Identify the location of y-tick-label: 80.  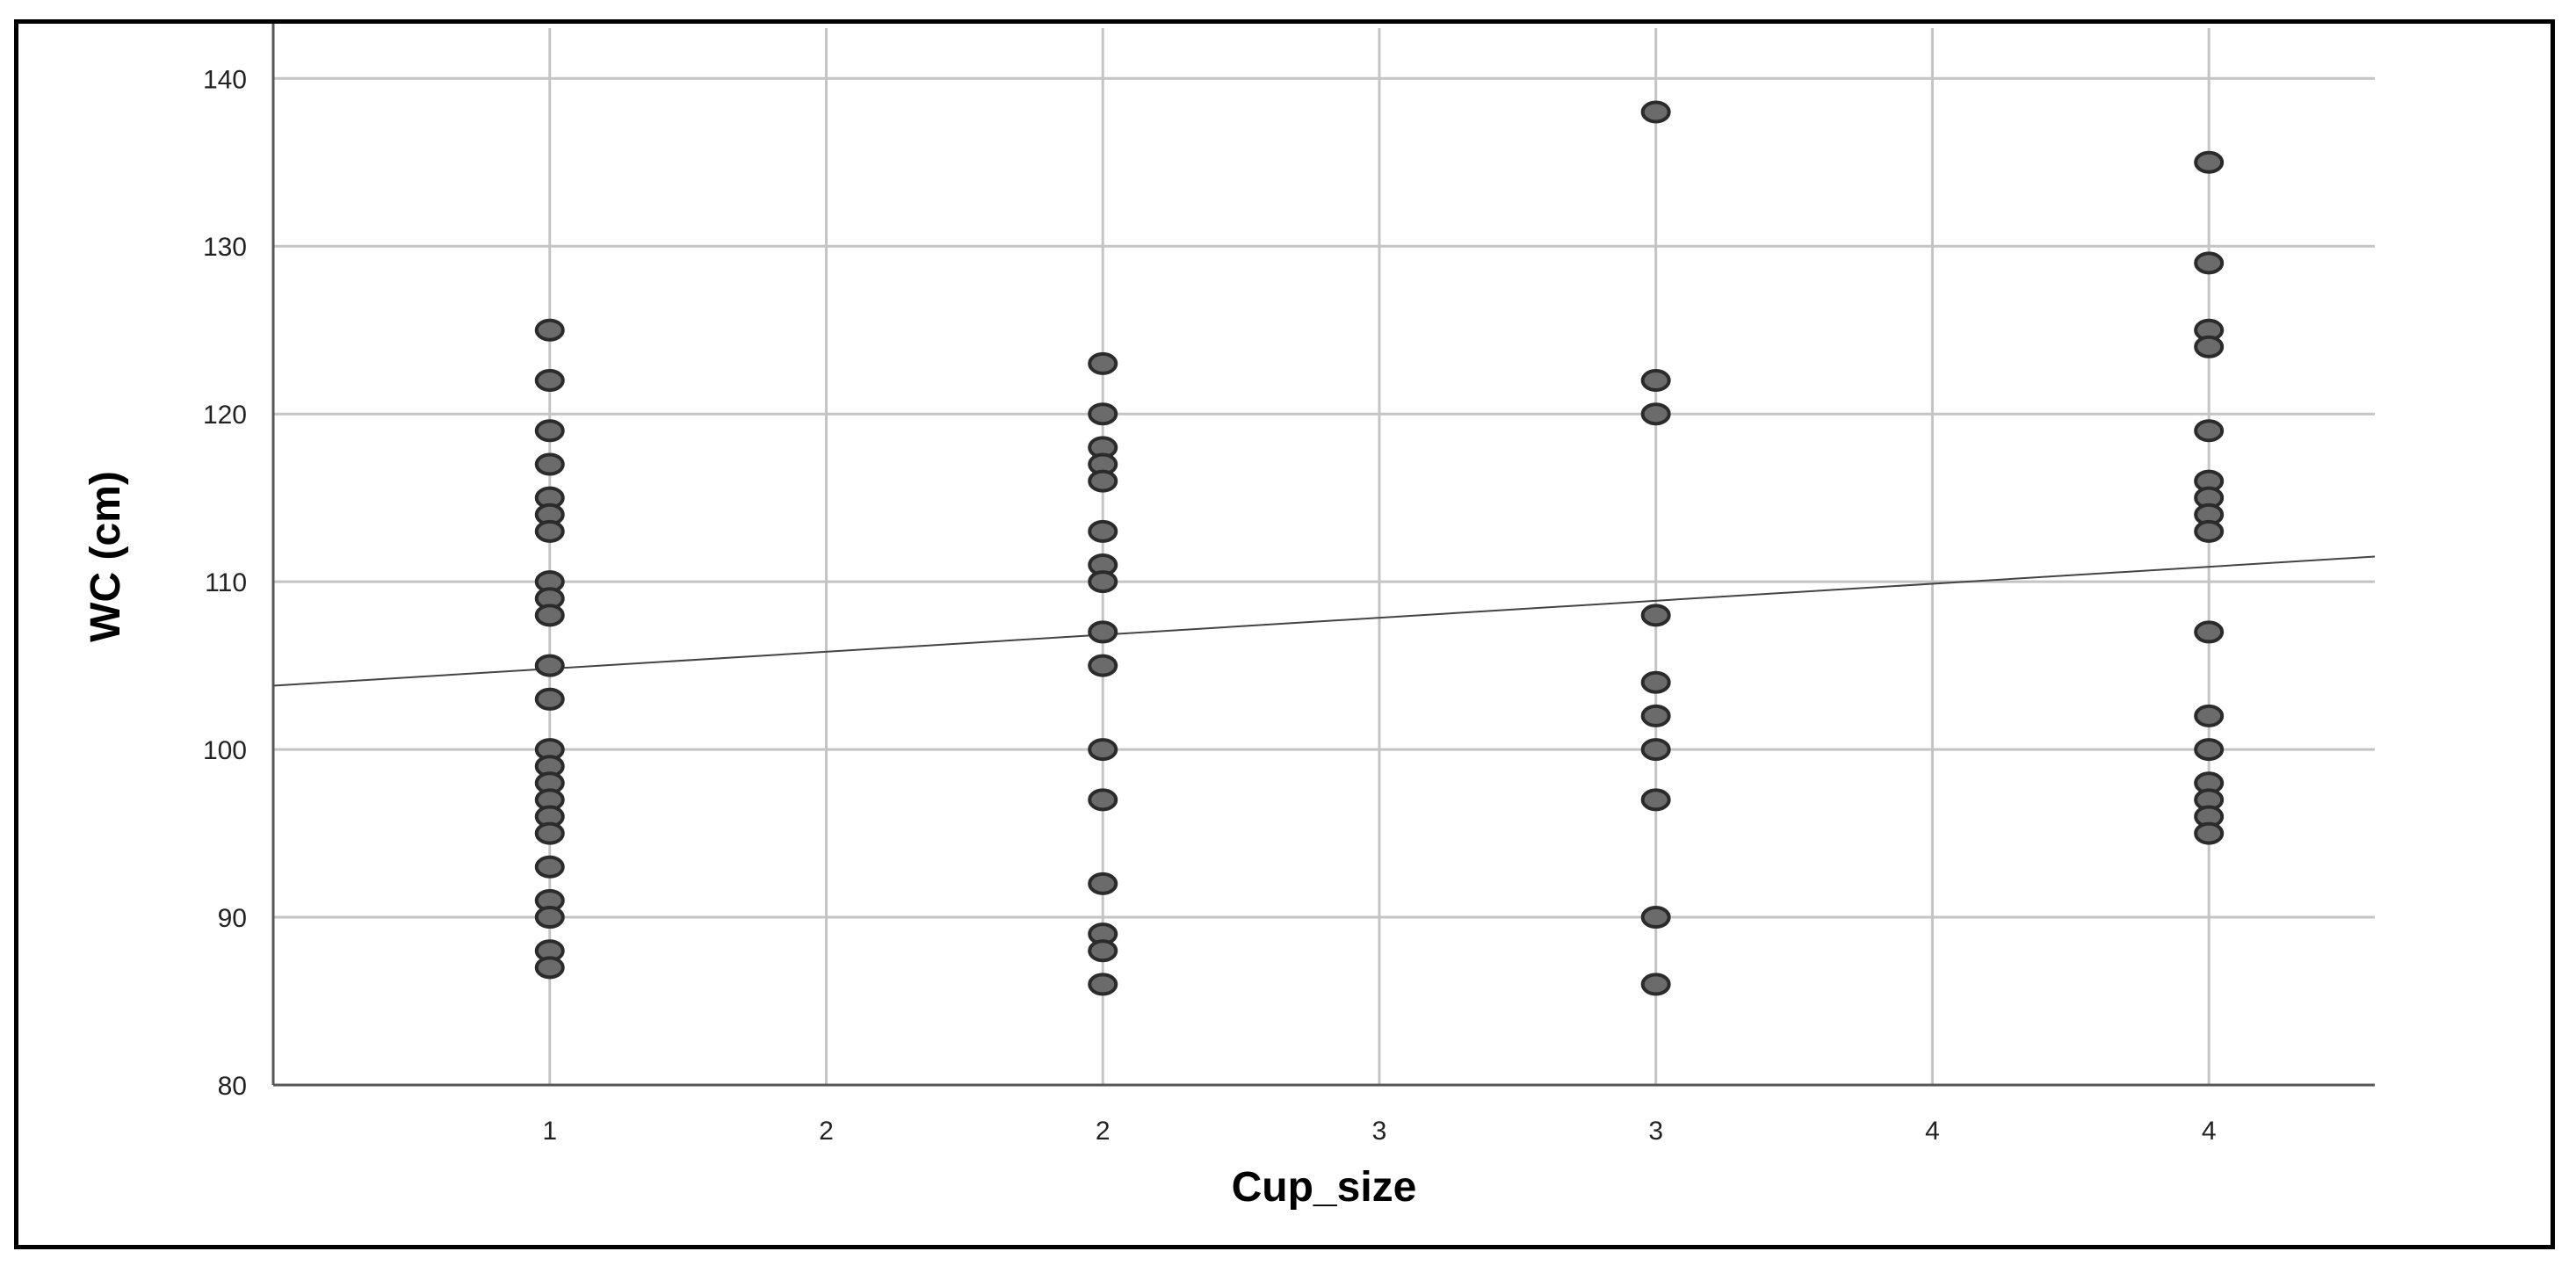
(232, 1086).